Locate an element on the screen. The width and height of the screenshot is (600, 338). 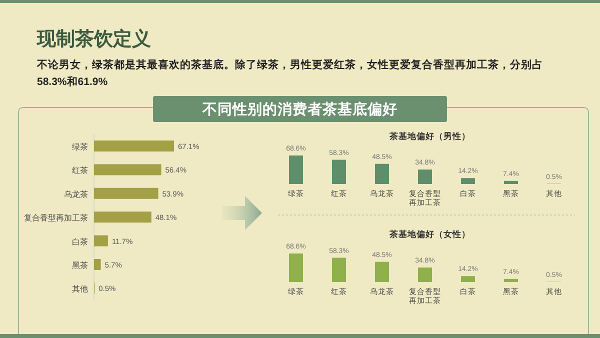
y-tick-label: 绿茶 is located at coordinates (80, 147).